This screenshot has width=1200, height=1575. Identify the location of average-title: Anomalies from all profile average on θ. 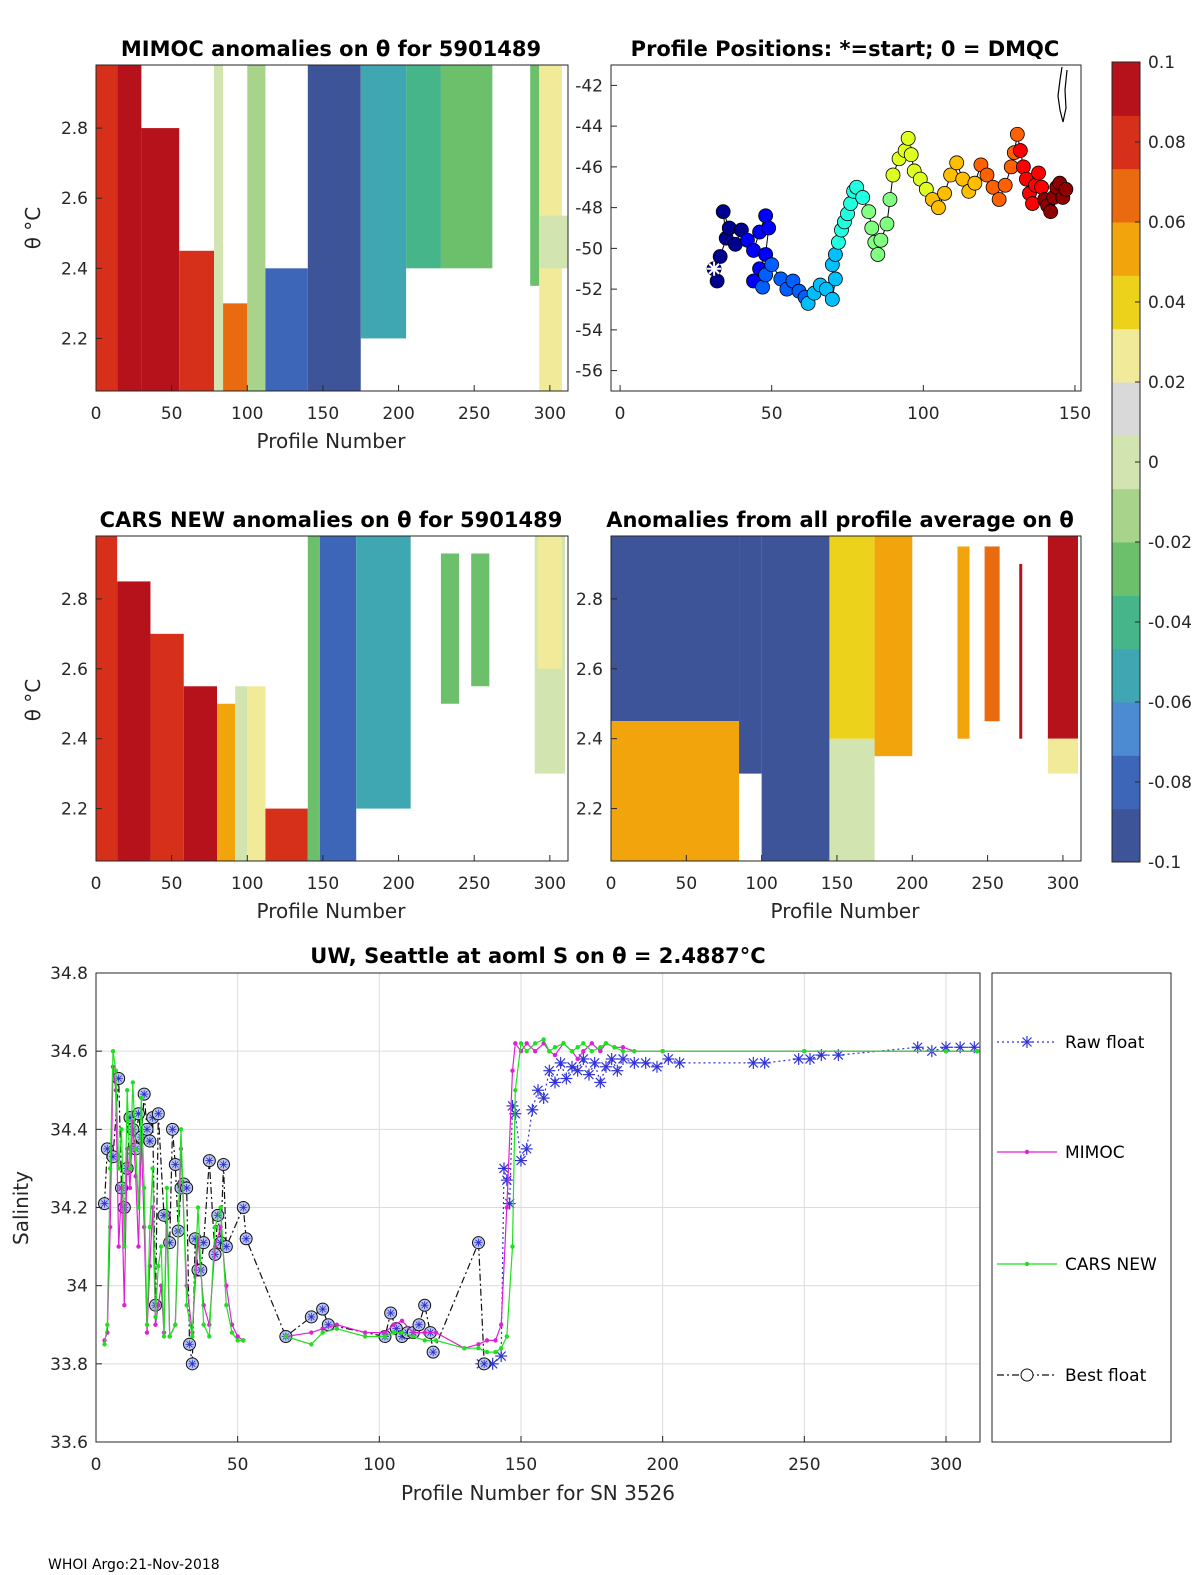
(840, 520).